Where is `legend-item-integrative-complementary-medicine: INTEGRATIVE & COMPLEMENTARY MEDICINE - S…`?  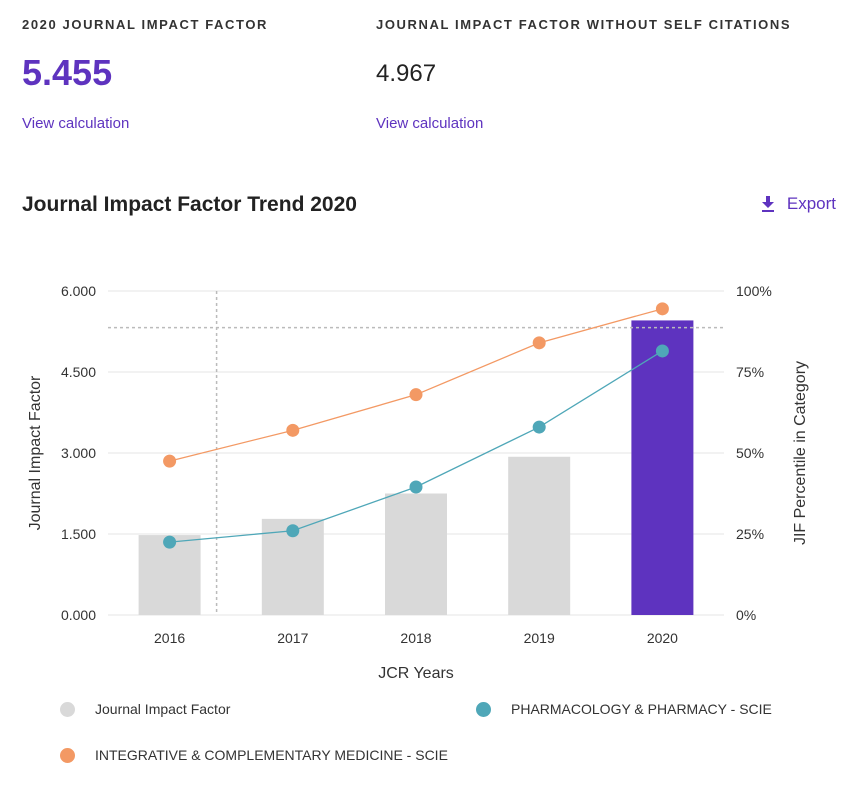
legend-item-integrative-complementary-medicine: INTEGRATIVE & COMPLEMENTARY MEDICINE - S… is located at coordinates (254, 755).